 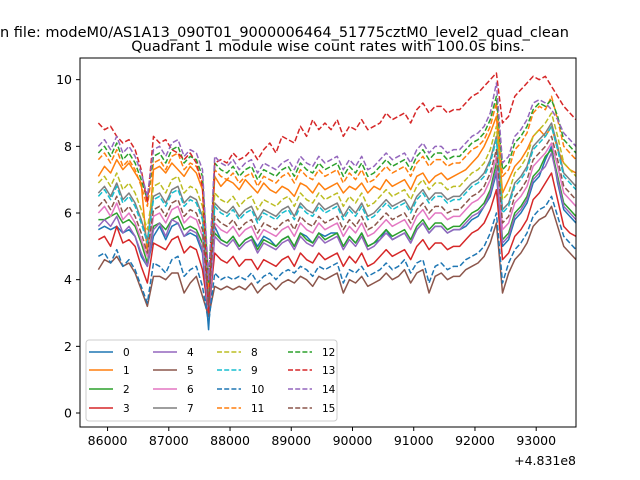 I want to click on x-tick-label: 93000, so click(x=536, y=440).